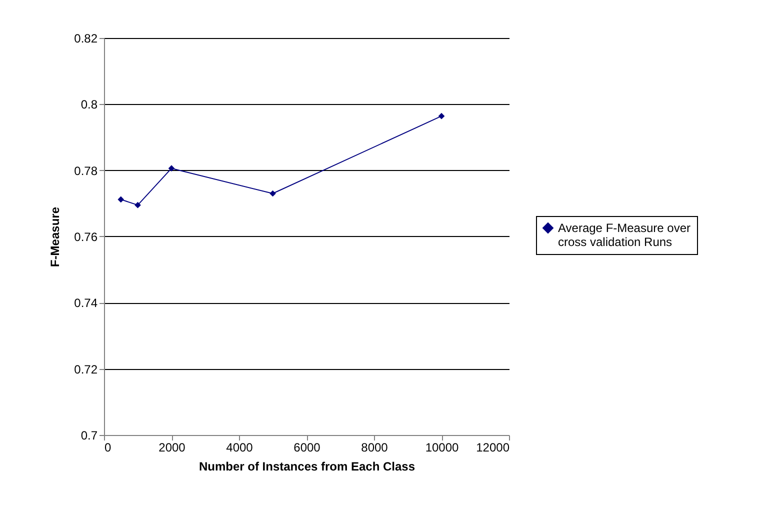 Image resolution: width=759 pixels, height=514 pixels. I want to click on x-tick-label: 6000, so click(307, 447).